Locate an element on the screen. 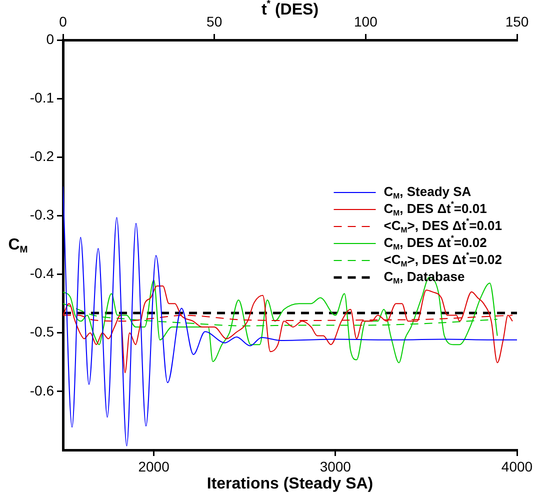 This screenshot has height=499, width=539. x2-tick-label: 0 is located at coordinates (63, 21).